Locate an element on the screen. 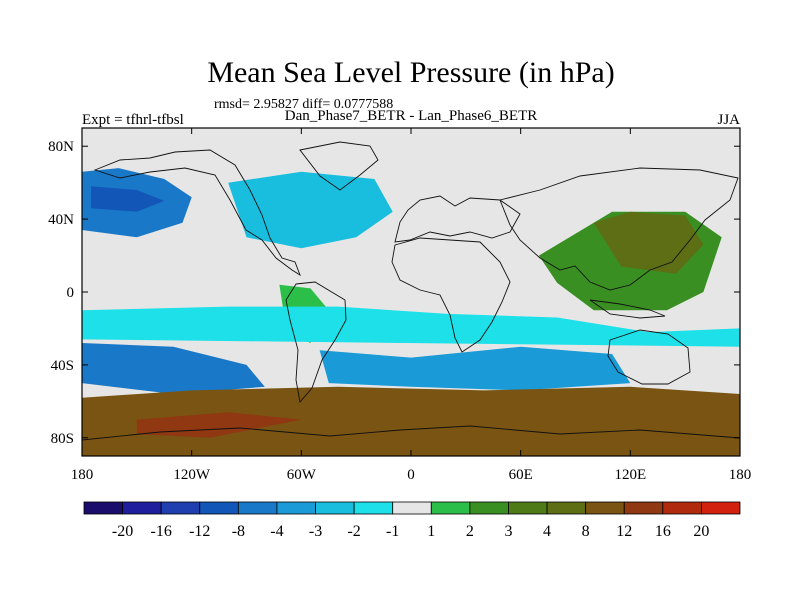 The image size is (800, 600). region-south-atlantic-indian-low is located at coordinates (475, 368).